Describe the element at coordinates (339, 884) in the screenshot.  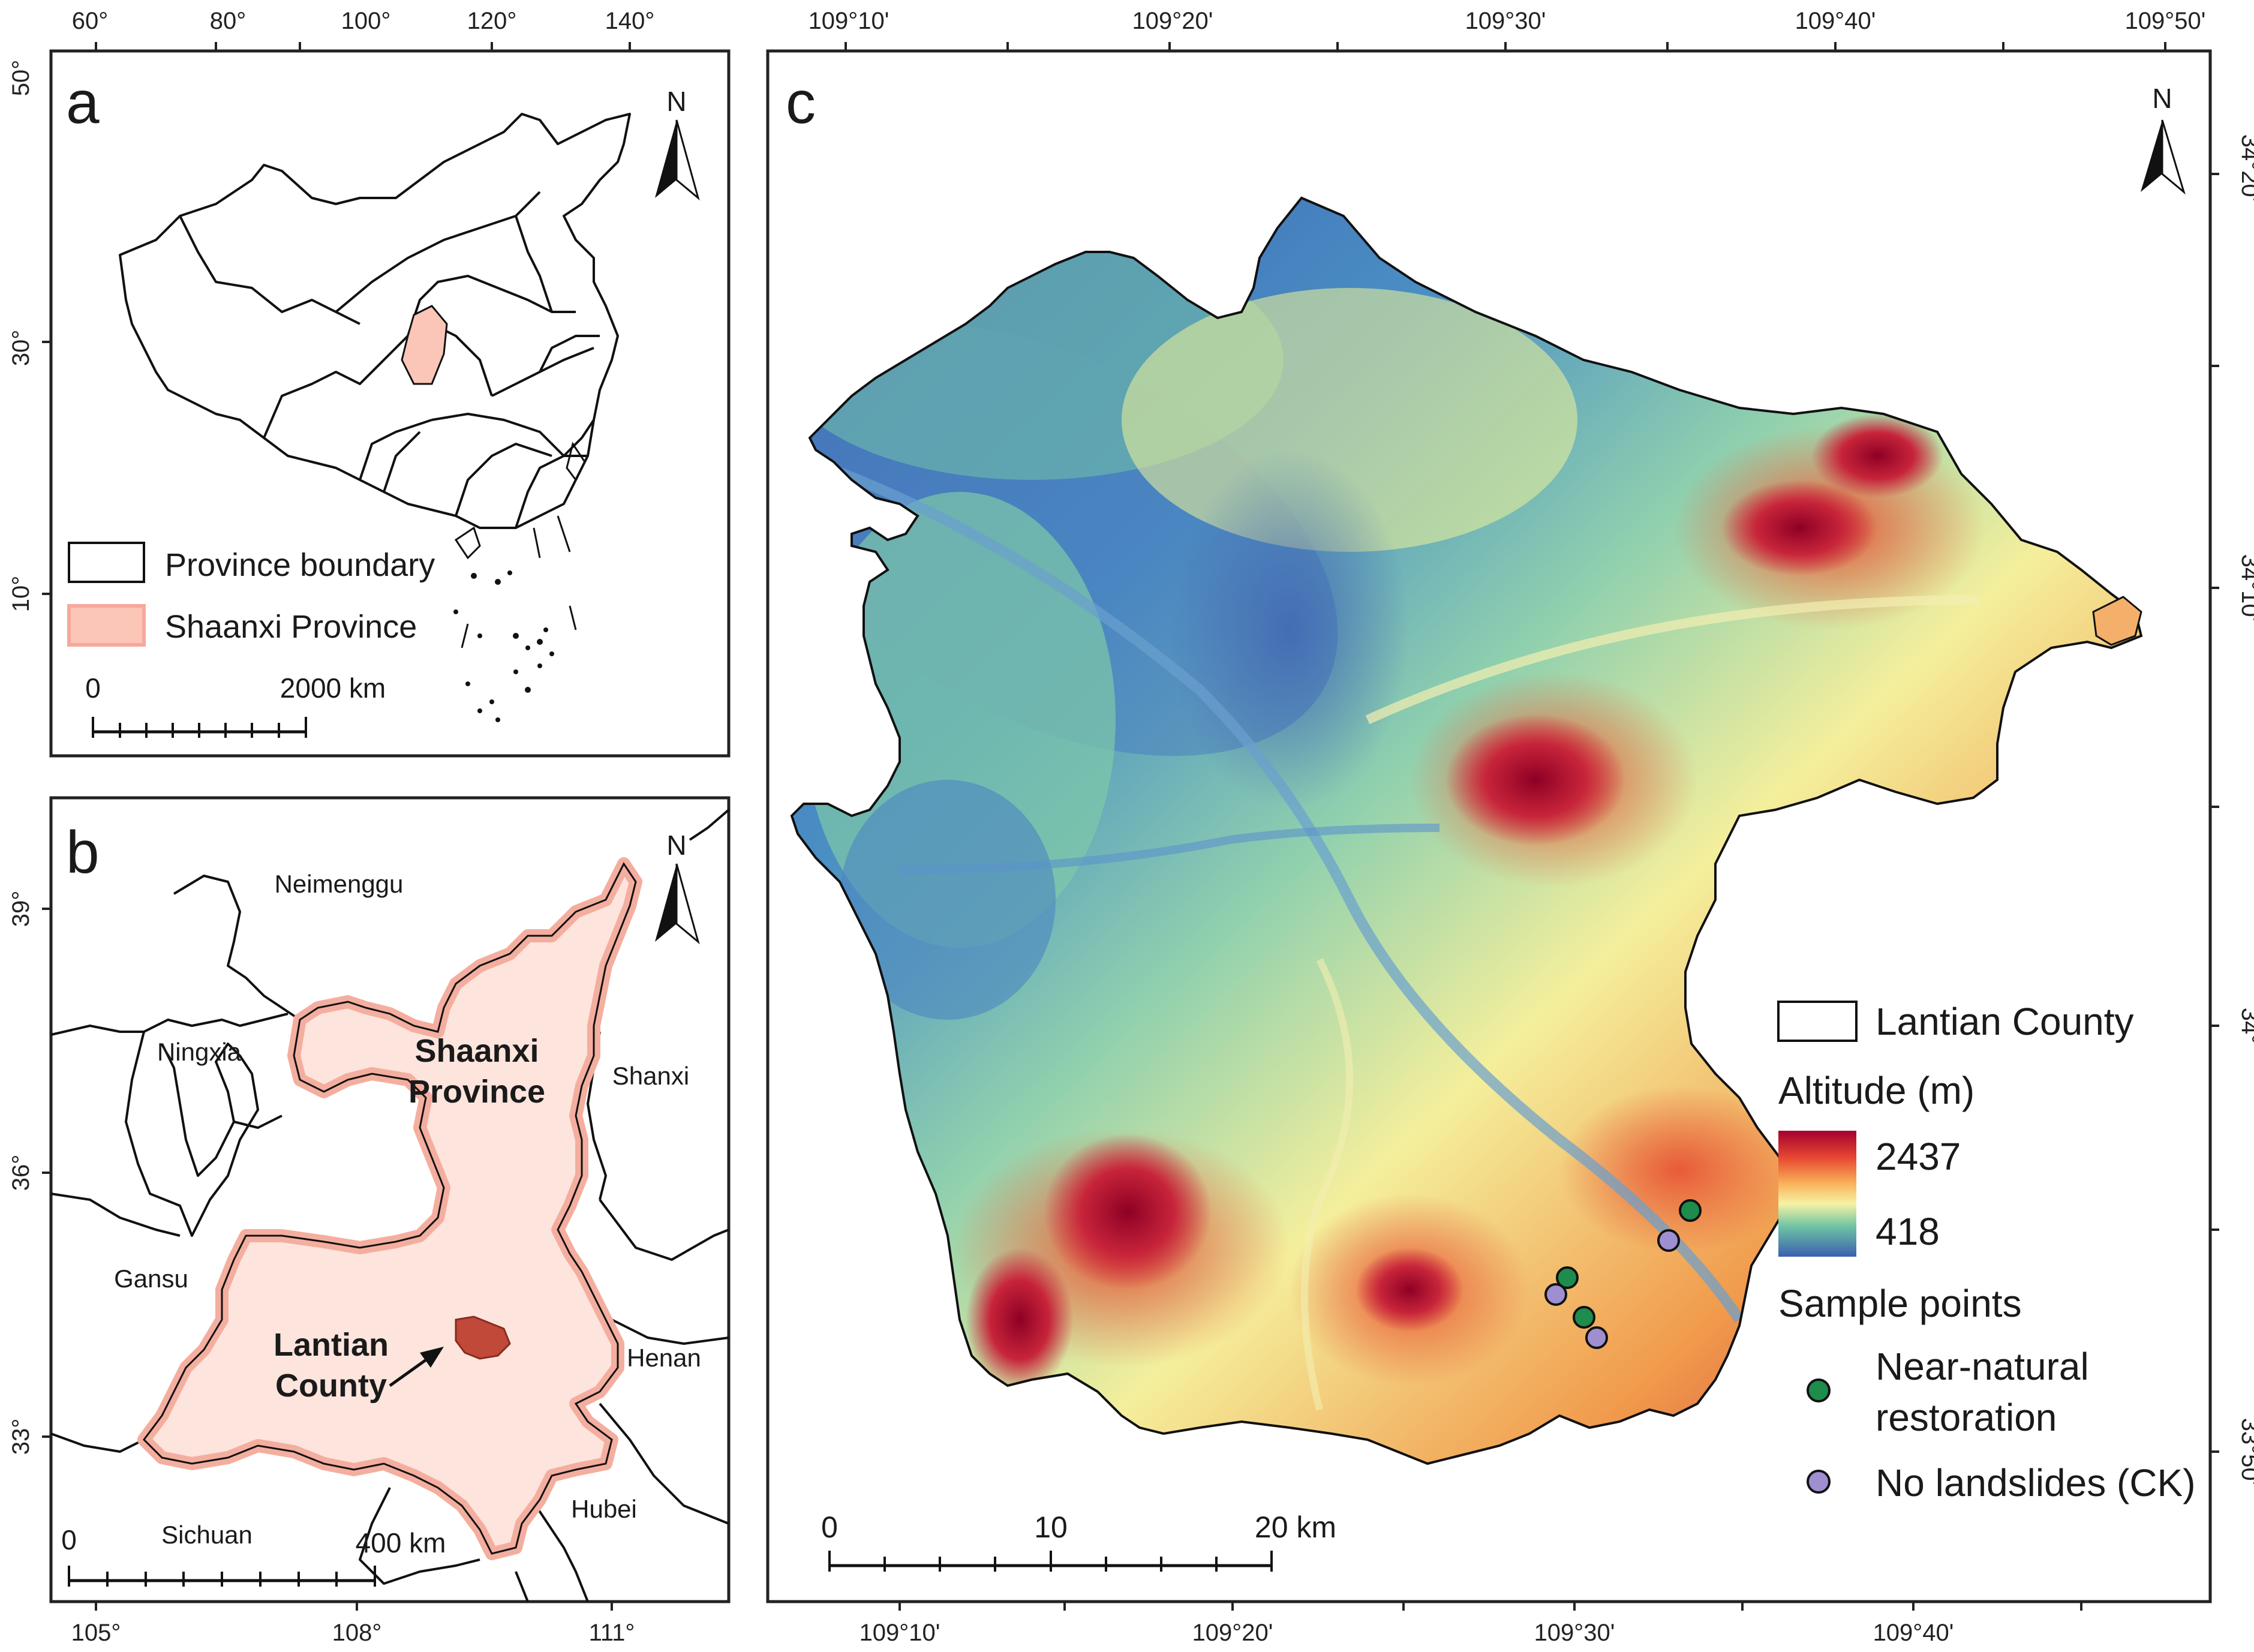
I see `label-neimenggu: Neimenggu` at that location.